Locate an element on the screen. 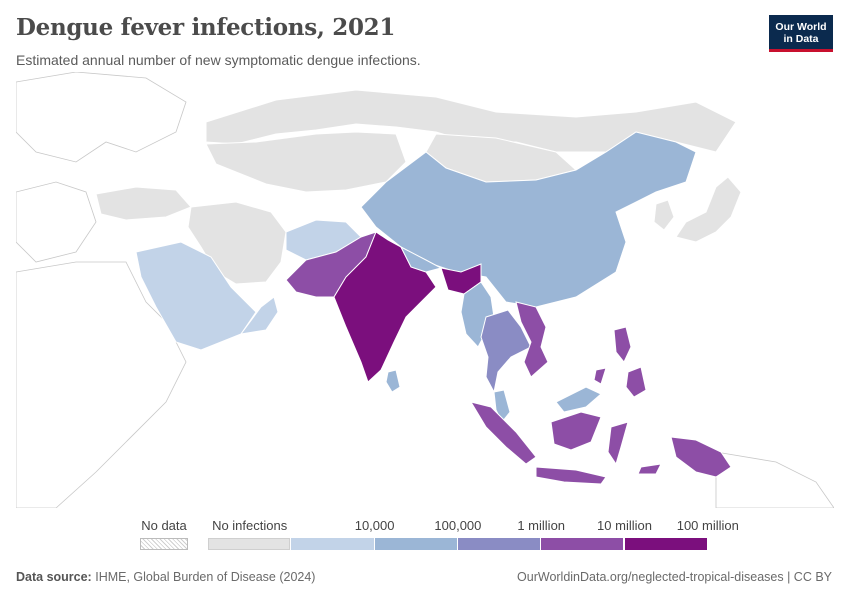  region-philippines is located at coordinates (620, 362).